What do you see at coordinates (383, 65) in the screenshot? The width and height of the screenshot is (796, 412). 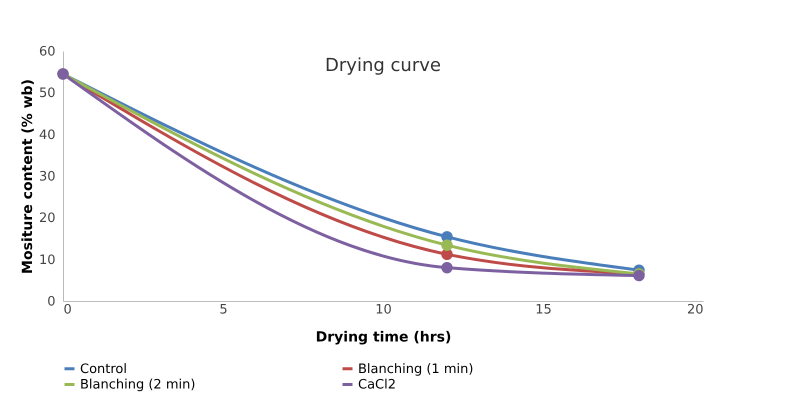 I see `chart-title: Drying curve` at bounding box center [383, 65].